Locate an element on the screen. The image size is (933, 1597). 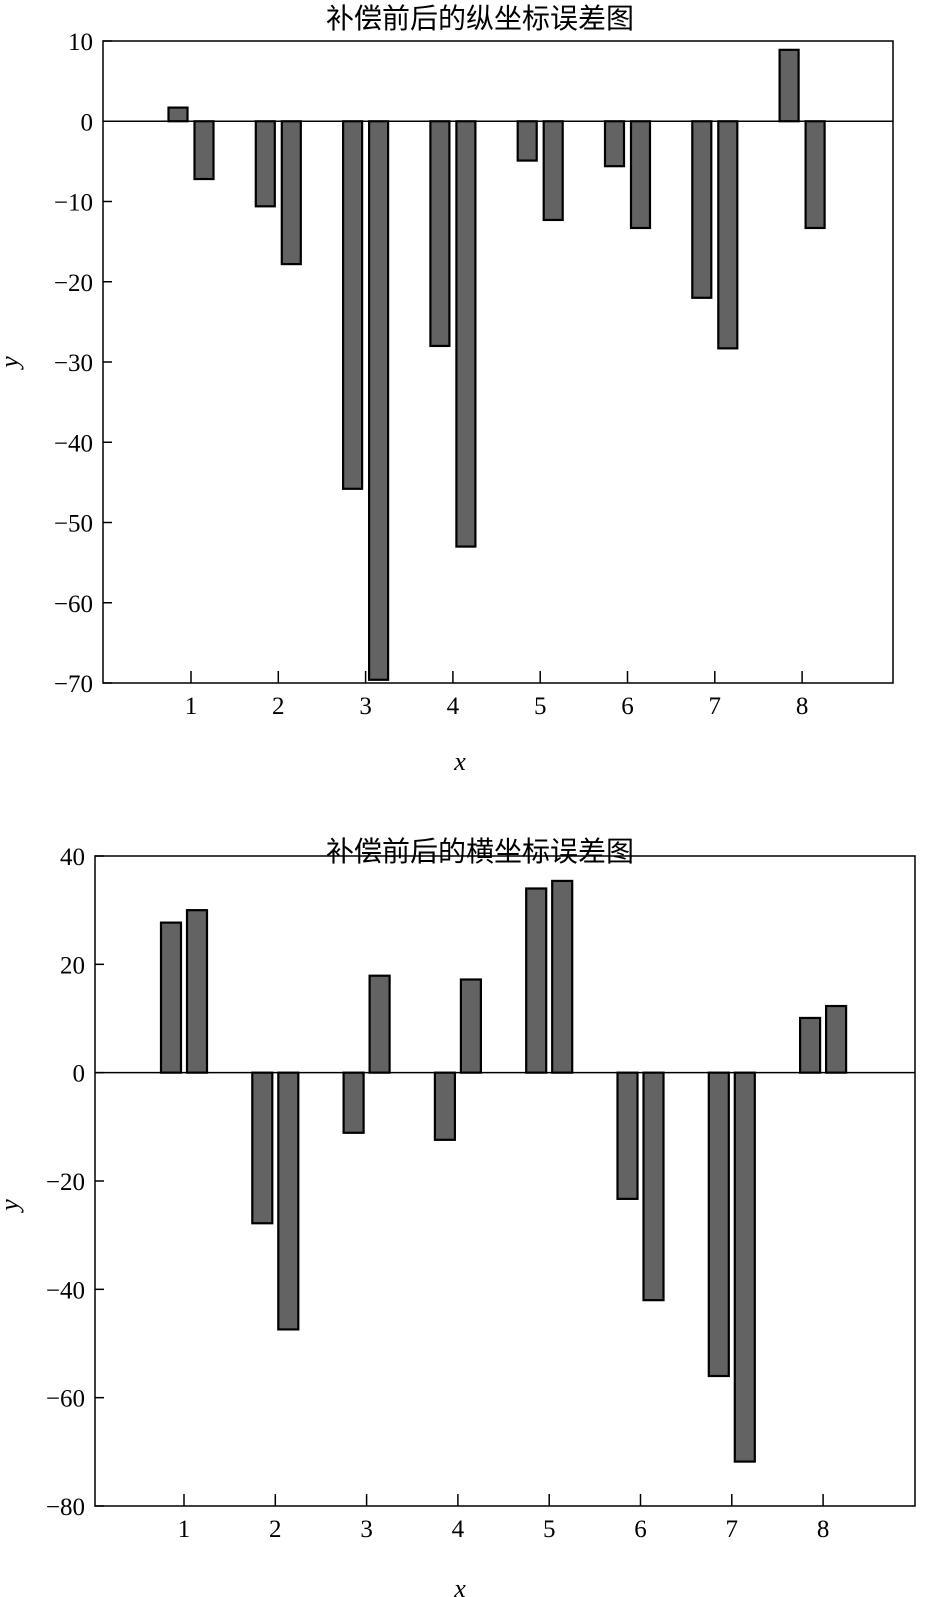
y-tick-label: −80 is located at coordinates (65, 1507).